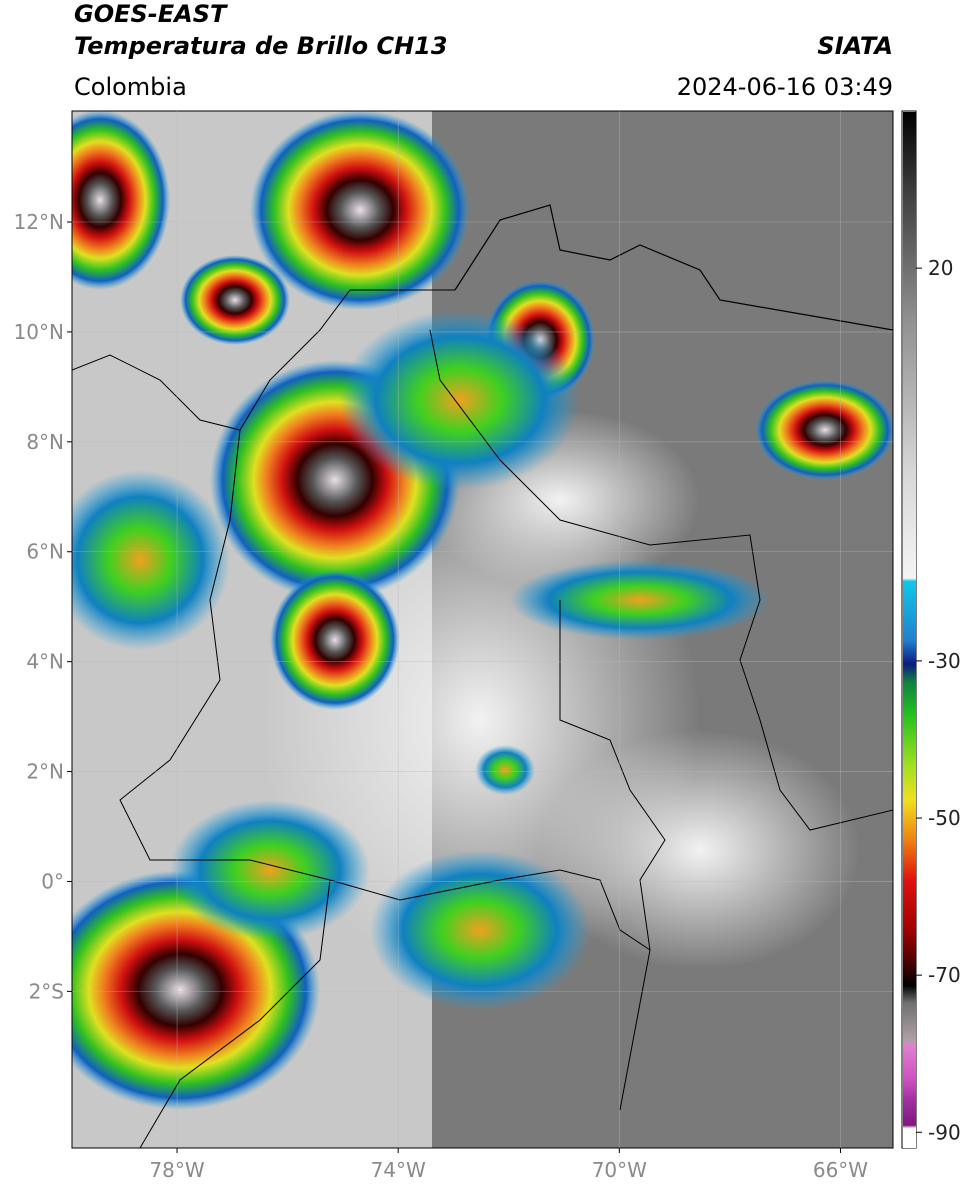 This screenshot has height=1190, width=966. Describe the element at coordinates (45, 772) in the screenshot. I see `y-tick-label: 2°N` at that location.